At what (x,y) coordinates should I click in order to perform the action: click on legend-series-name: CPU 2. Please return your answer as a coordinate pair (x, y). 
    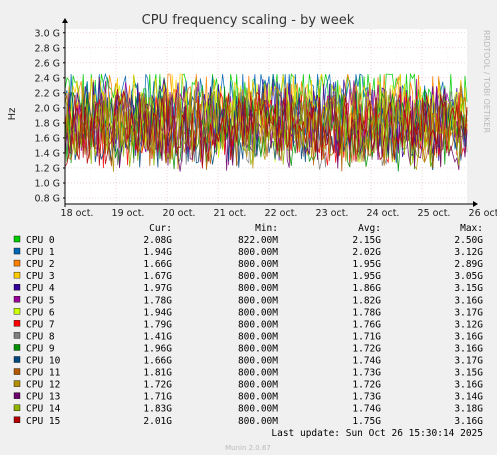
    Looking at the image, I should click on (40, 264).